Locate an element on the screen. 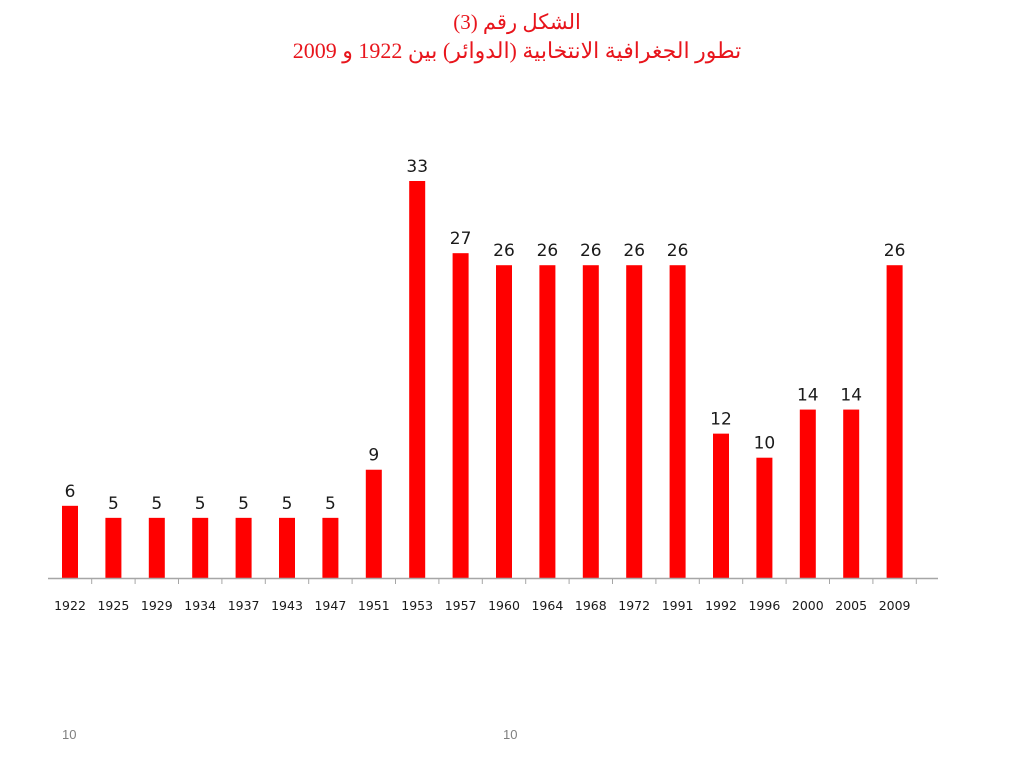 The height and width of the screenshot is (768, 1024). value-label-1960: 26 is located at coordinates (504, 251).